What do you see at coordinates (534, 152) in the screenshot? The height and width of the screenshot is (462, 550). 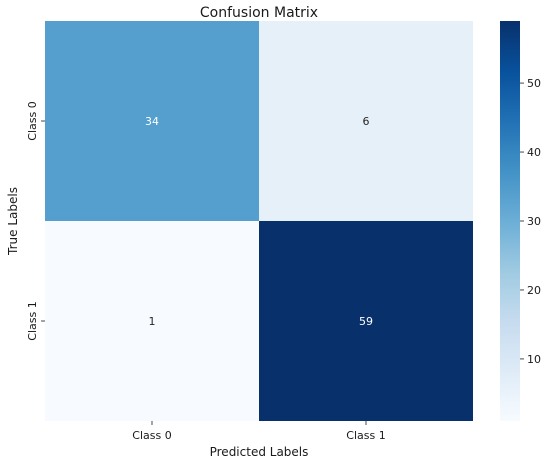 I see `colorbar-tick-label: 40` at bounding box center [534, 152].